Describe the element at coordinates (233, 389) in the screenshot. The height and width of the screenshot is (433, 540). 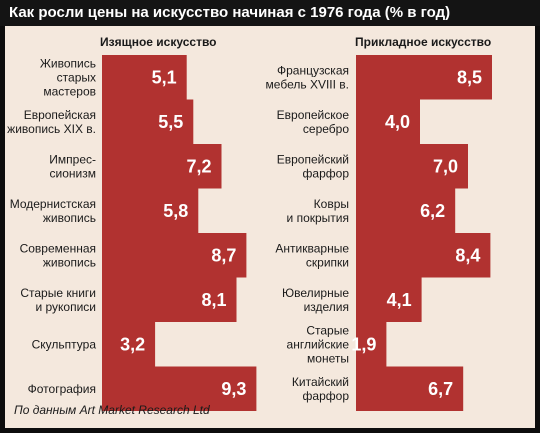
I see `fine-art-value-label-8: 9,3` at that location.